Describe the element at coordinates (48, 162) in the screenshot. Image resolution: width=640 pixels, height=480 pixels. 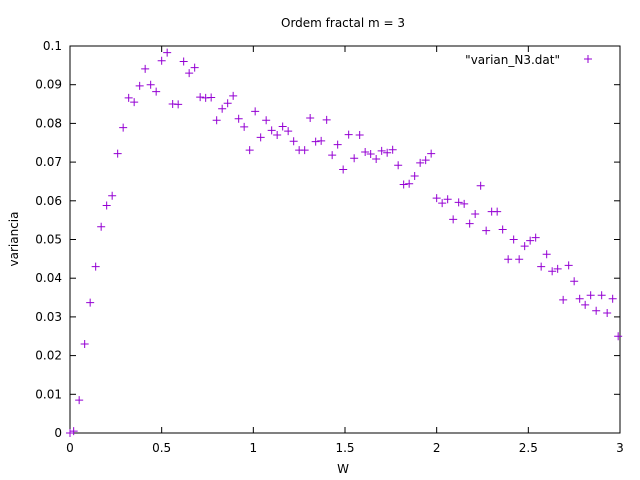
I see `y-tick-label: 0.07` at that location.